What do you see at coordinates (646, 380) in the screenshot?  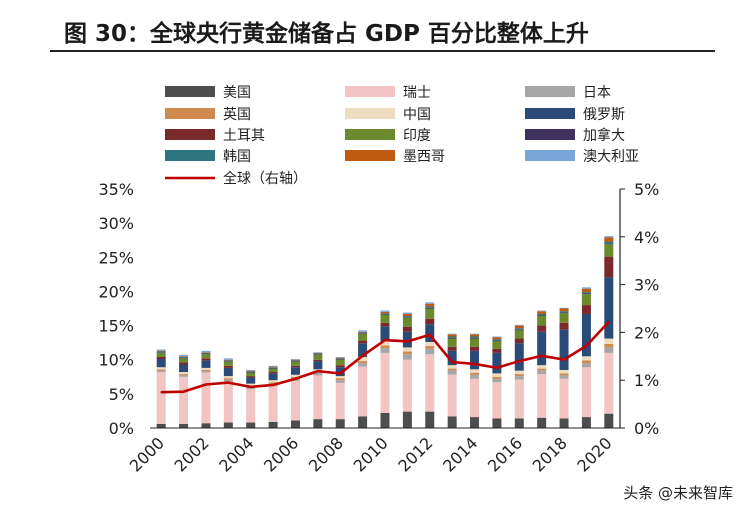 I see `right-axis-tick-label: 1%` at bounding box center [646, 380].